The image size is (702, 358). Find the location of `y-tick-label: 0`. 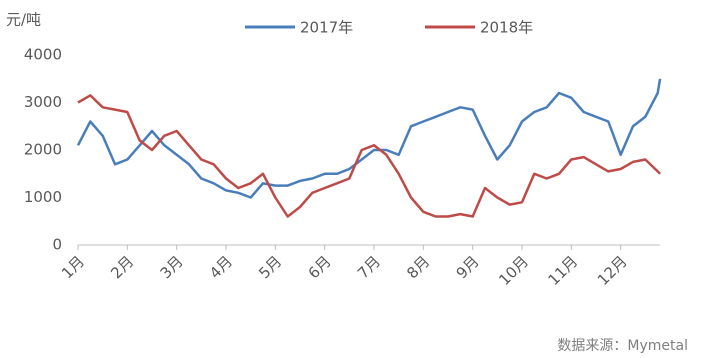

y-tick-label: 0 is located at coordinates (57, 245).